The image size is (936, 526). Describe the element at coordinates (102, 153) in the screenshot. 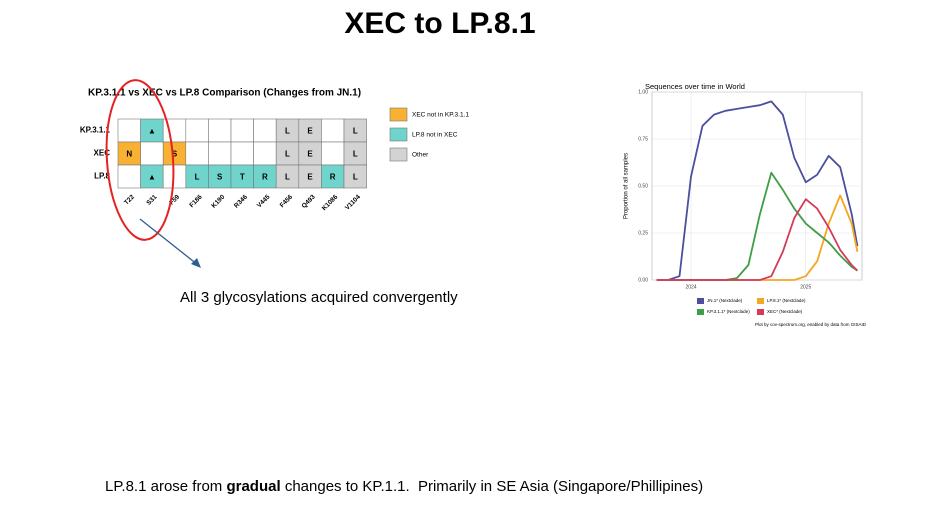

I see `row-label: XEC` at that location.